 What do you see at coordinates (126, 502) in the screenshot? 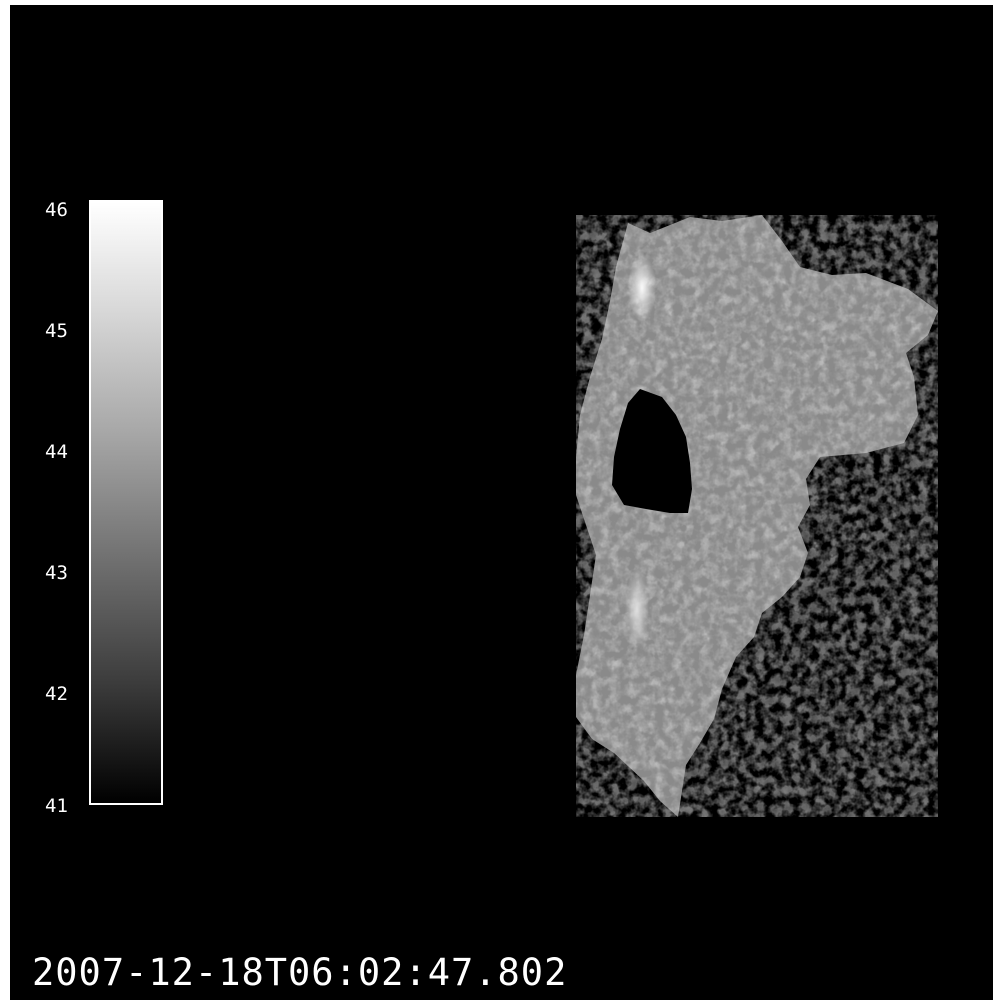
I see `colorbar` at bounding box center [126, 502].